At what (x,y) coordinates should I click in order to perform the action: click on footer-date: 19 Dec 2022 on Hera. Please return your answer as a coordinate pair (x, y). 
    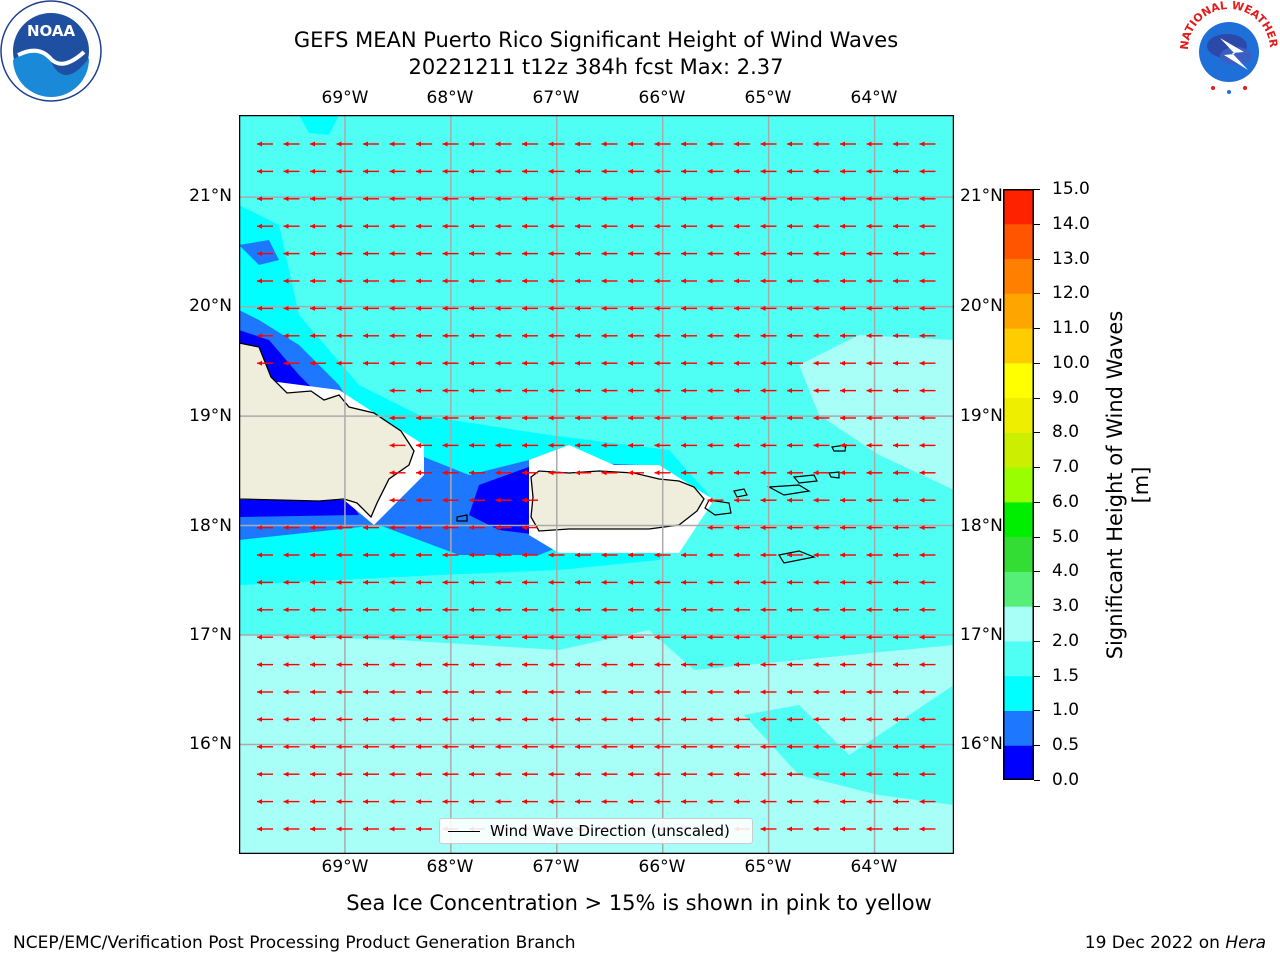
    Looking at the image, I should click on (1175, 943).